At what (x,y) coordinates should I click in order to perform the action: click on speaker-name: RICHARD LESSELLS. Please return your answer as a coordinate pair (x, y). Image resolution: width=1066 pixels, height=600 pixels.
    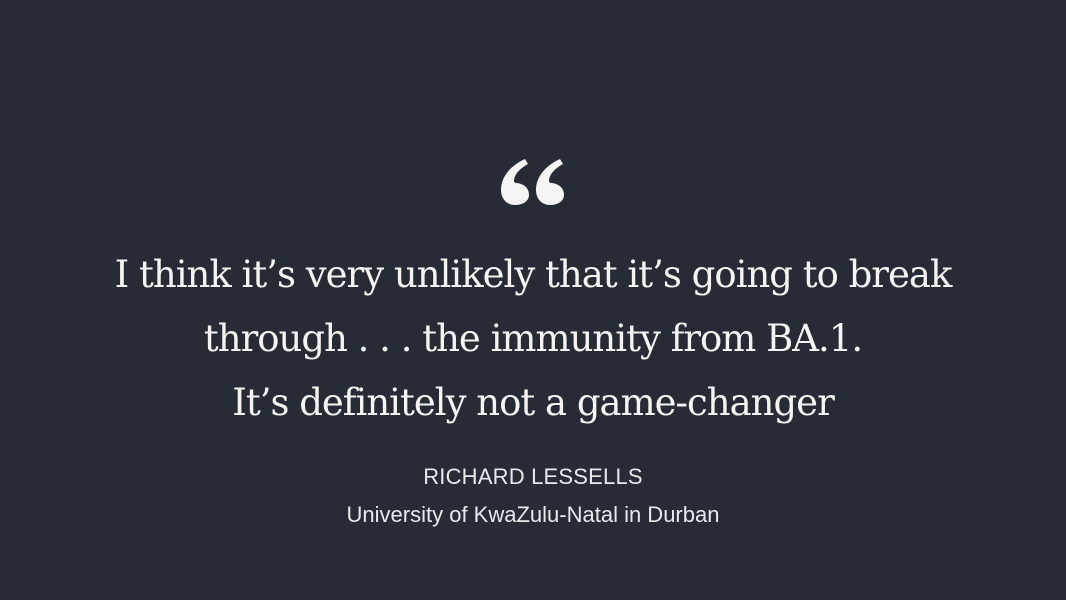
    Looking at the image, I should click on (533, 476).